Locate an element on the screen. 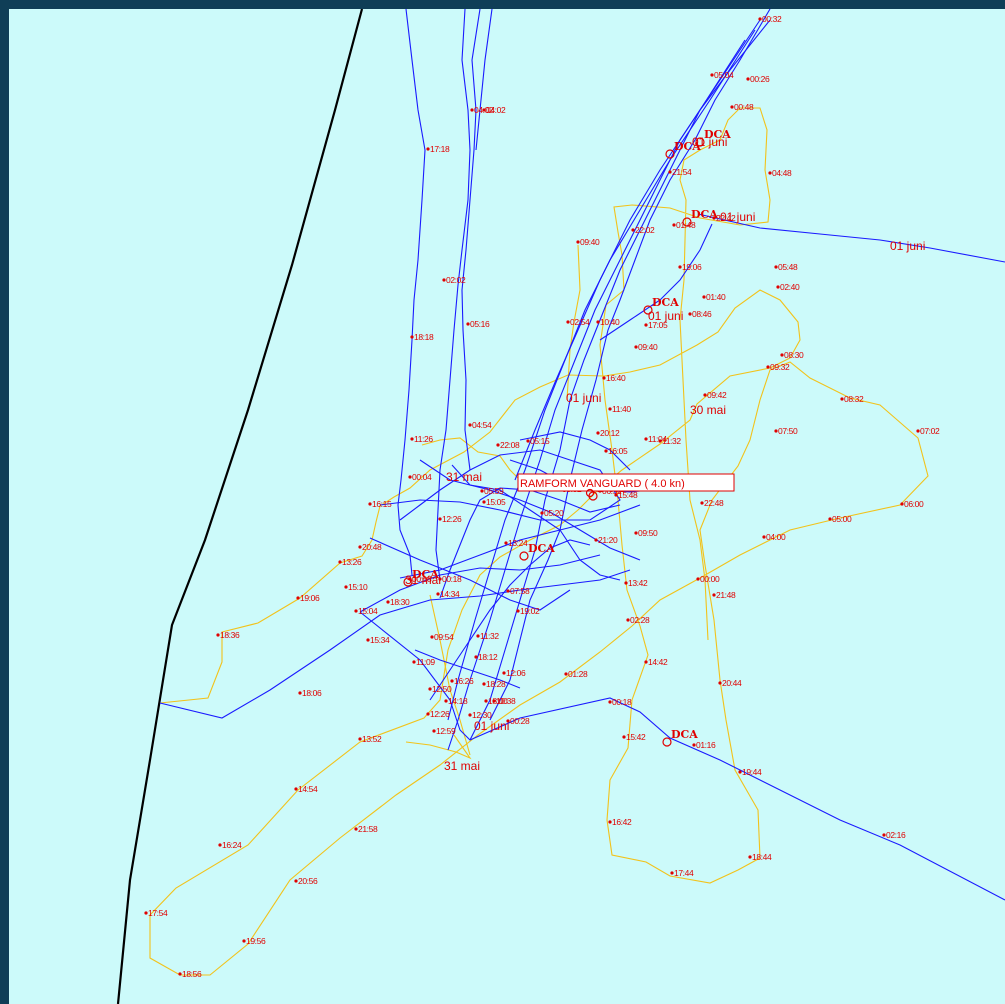 The width and height of the screenshot is (1005, 1004). vessel-marker: RAMFORM VANGUARD ( 4.0 kn) is located at coordinates (626, 485).